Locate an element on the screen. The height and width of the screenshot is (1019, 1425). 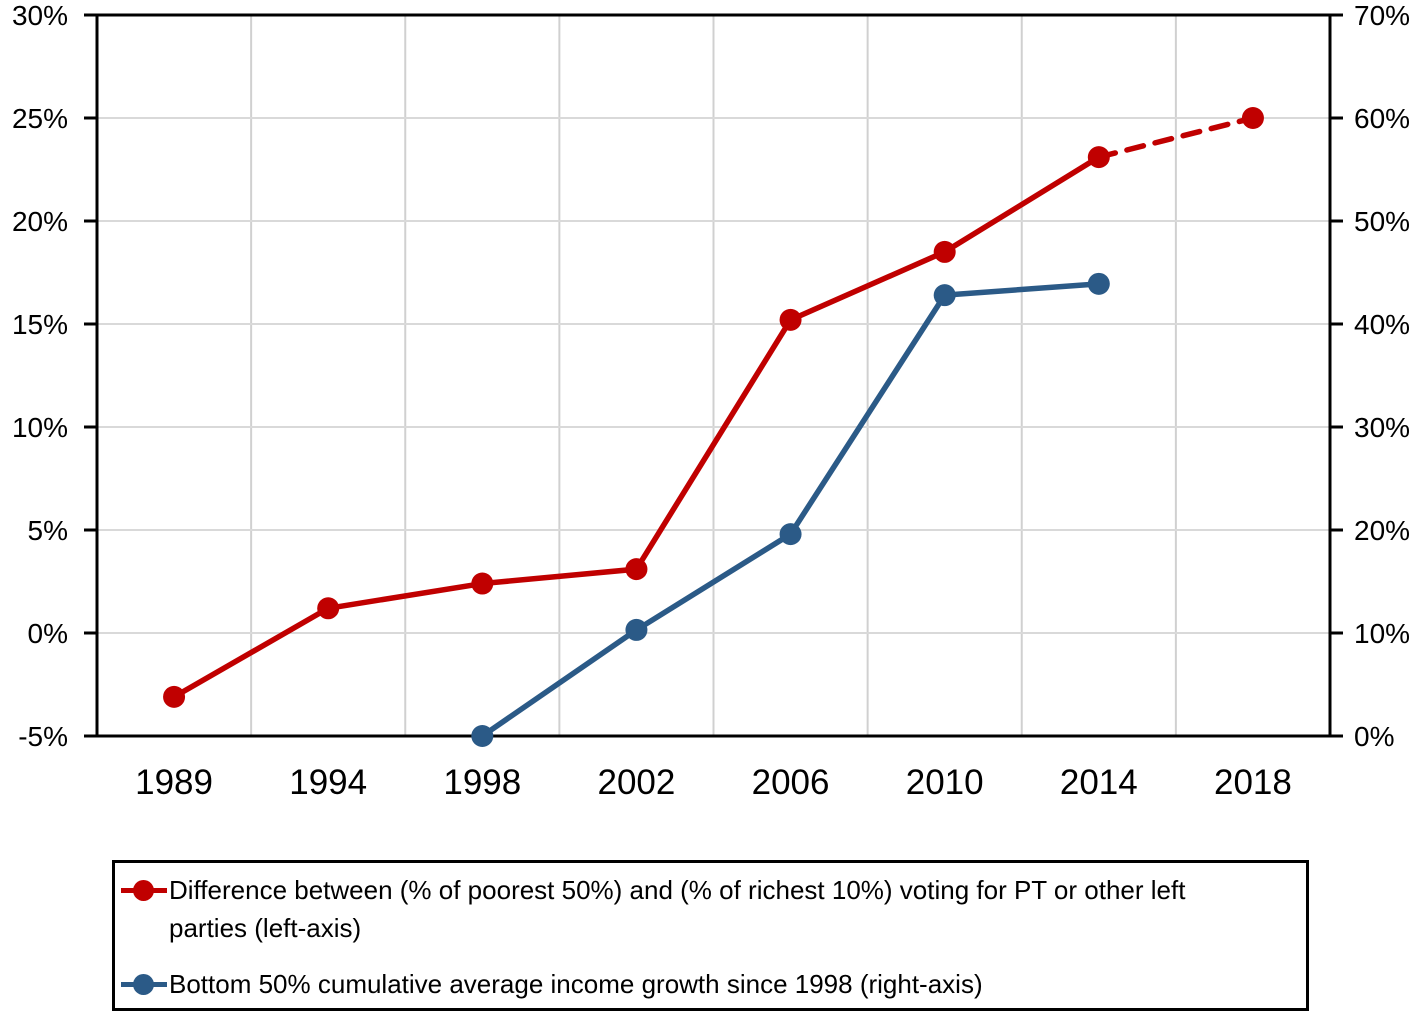
x-axis-label: 1998 is located at coordinates (482, 782).